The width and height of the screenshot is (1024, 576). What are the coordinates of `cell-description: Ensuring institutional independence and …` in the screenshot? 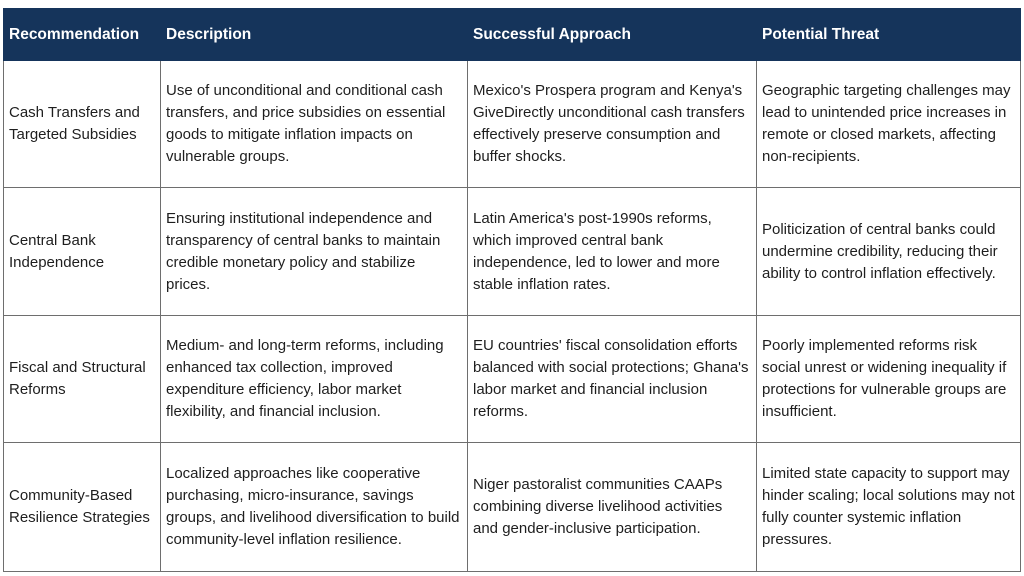 It's located at (314, 251).